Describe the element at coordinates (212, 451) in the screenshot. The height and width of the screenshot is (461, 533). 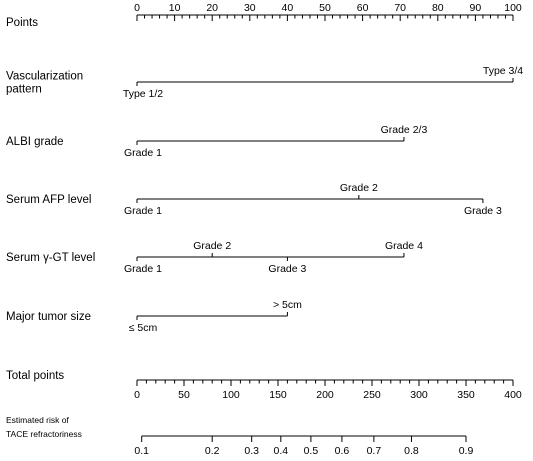
I see `risk-tick-label-1: 0.2` at that location.